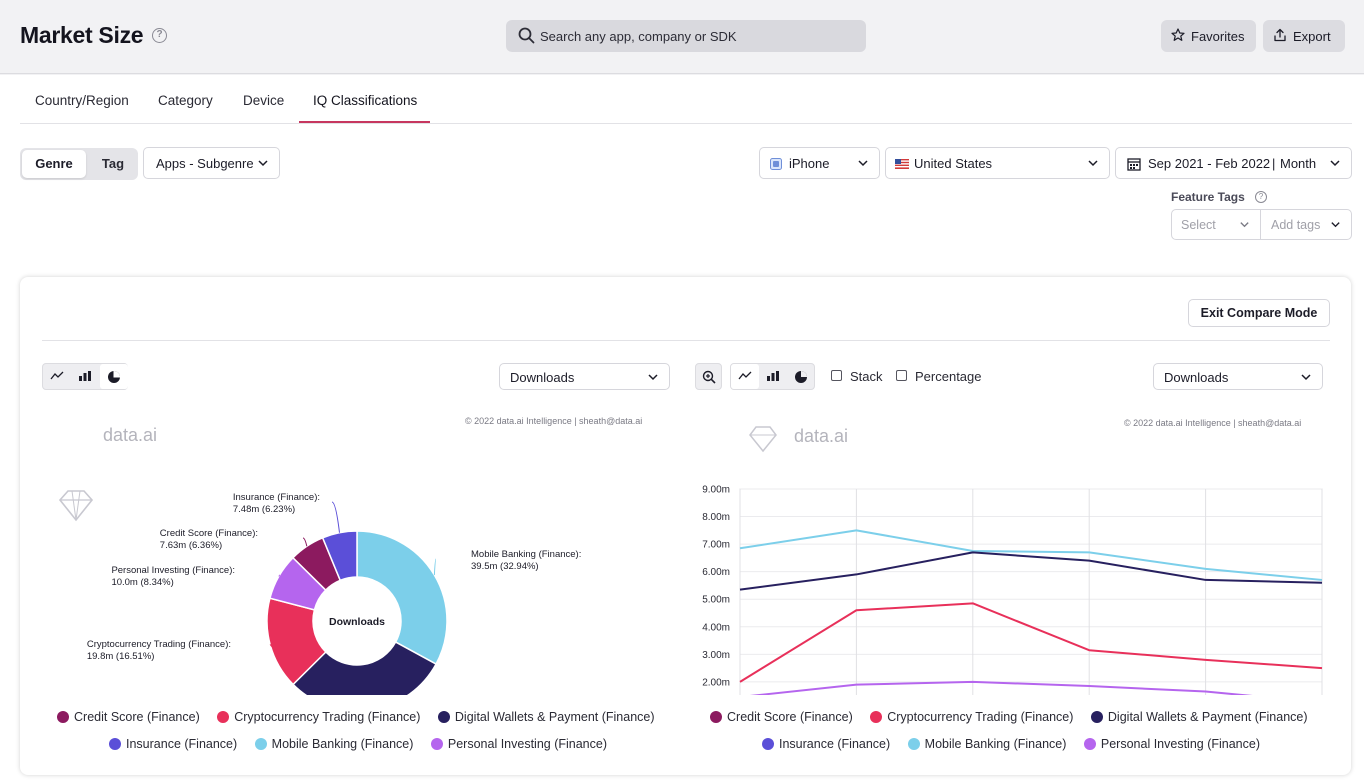  What do you see at coordinates (866, 376) in the screenshot?
I see `stack-label: Stack` at bounding box center [866, 376].